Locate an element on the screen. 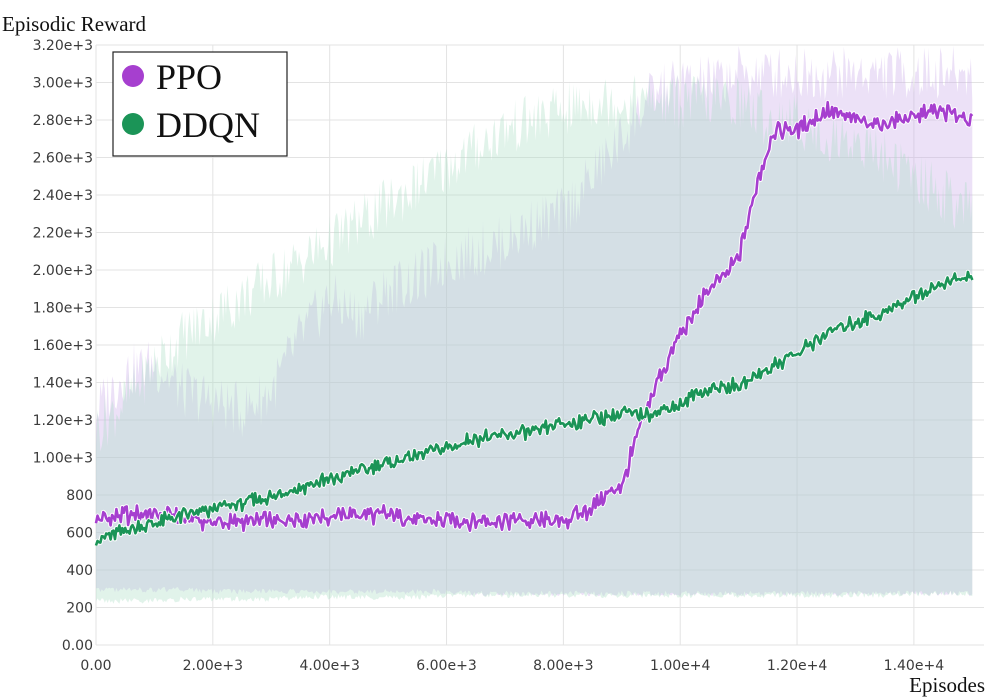  y-tick-label: 1.80e+3 is located at coordinates (63, 309).